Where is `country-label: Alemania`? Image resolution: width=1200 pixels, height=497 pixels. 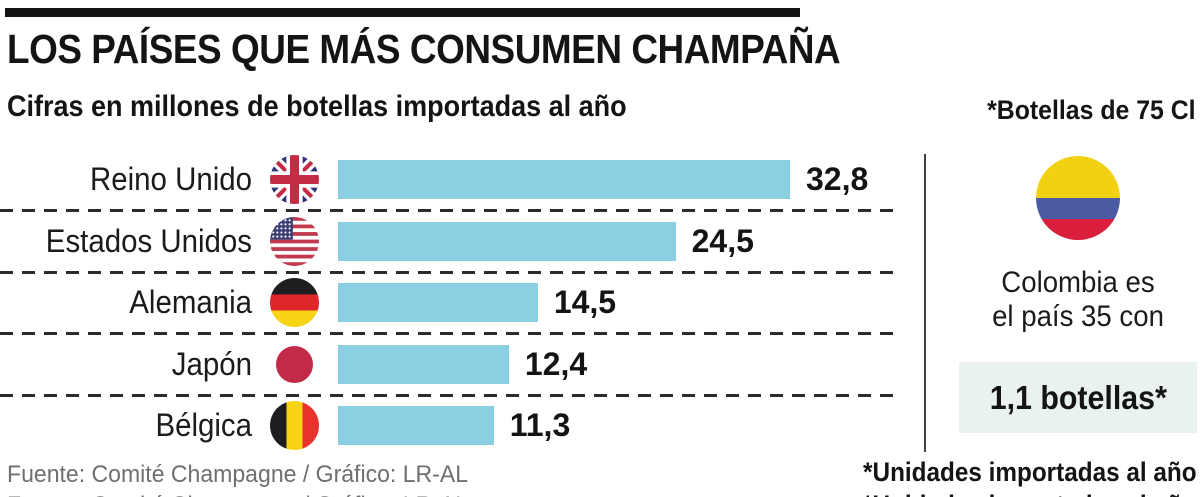 country-label: Alemania is located at coordinates (190, 302).